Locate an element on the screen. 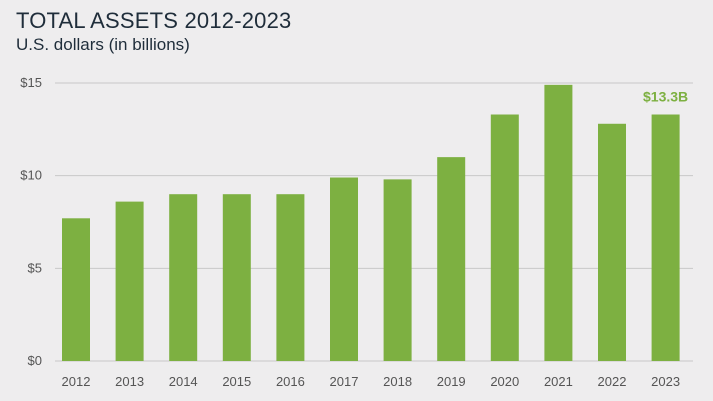 This screenshot has width=713, height=401. bar-2016 is located at coordinates (290, 277).